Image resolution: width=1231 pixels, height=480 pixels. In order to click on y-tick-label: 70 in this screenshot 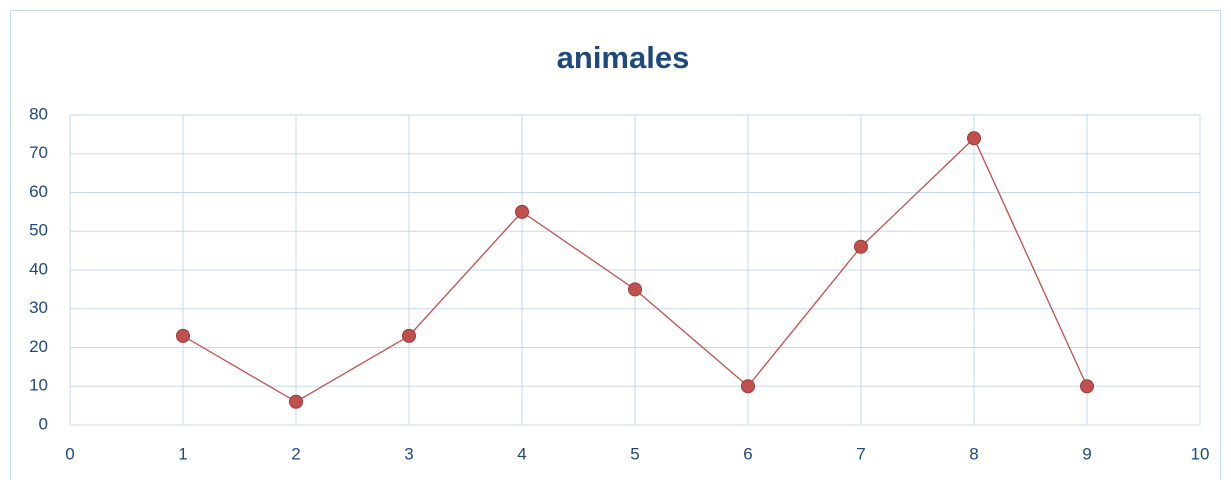, I will do `click(38, 152)`.